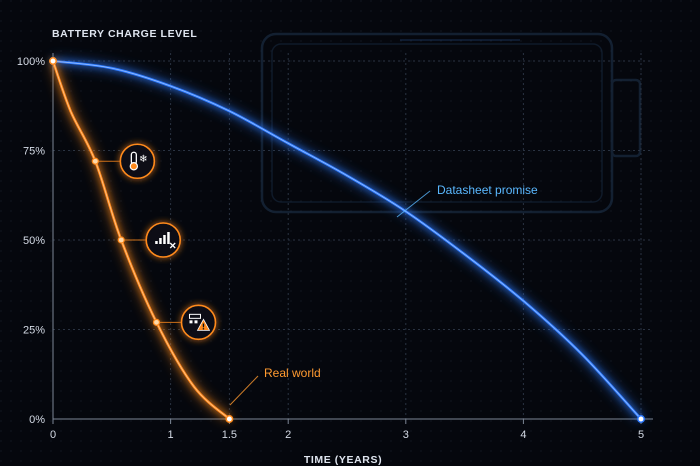  Describe the element at coordinates (229, 435) in the screenshot. I see `x-tick-label: 1.5` at that location.